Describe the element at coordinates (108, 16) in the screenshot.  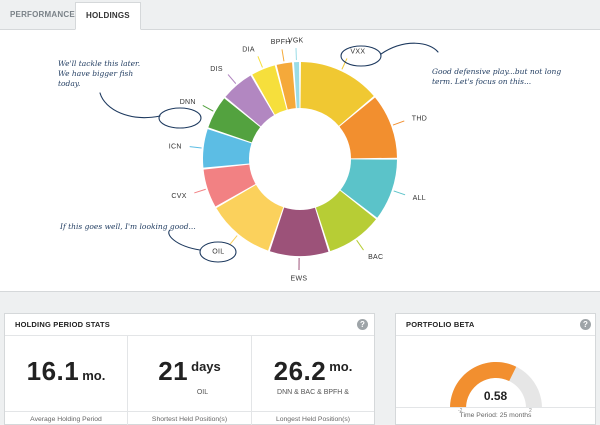
I see `tab-holdings: HOLDINGS` at that location.